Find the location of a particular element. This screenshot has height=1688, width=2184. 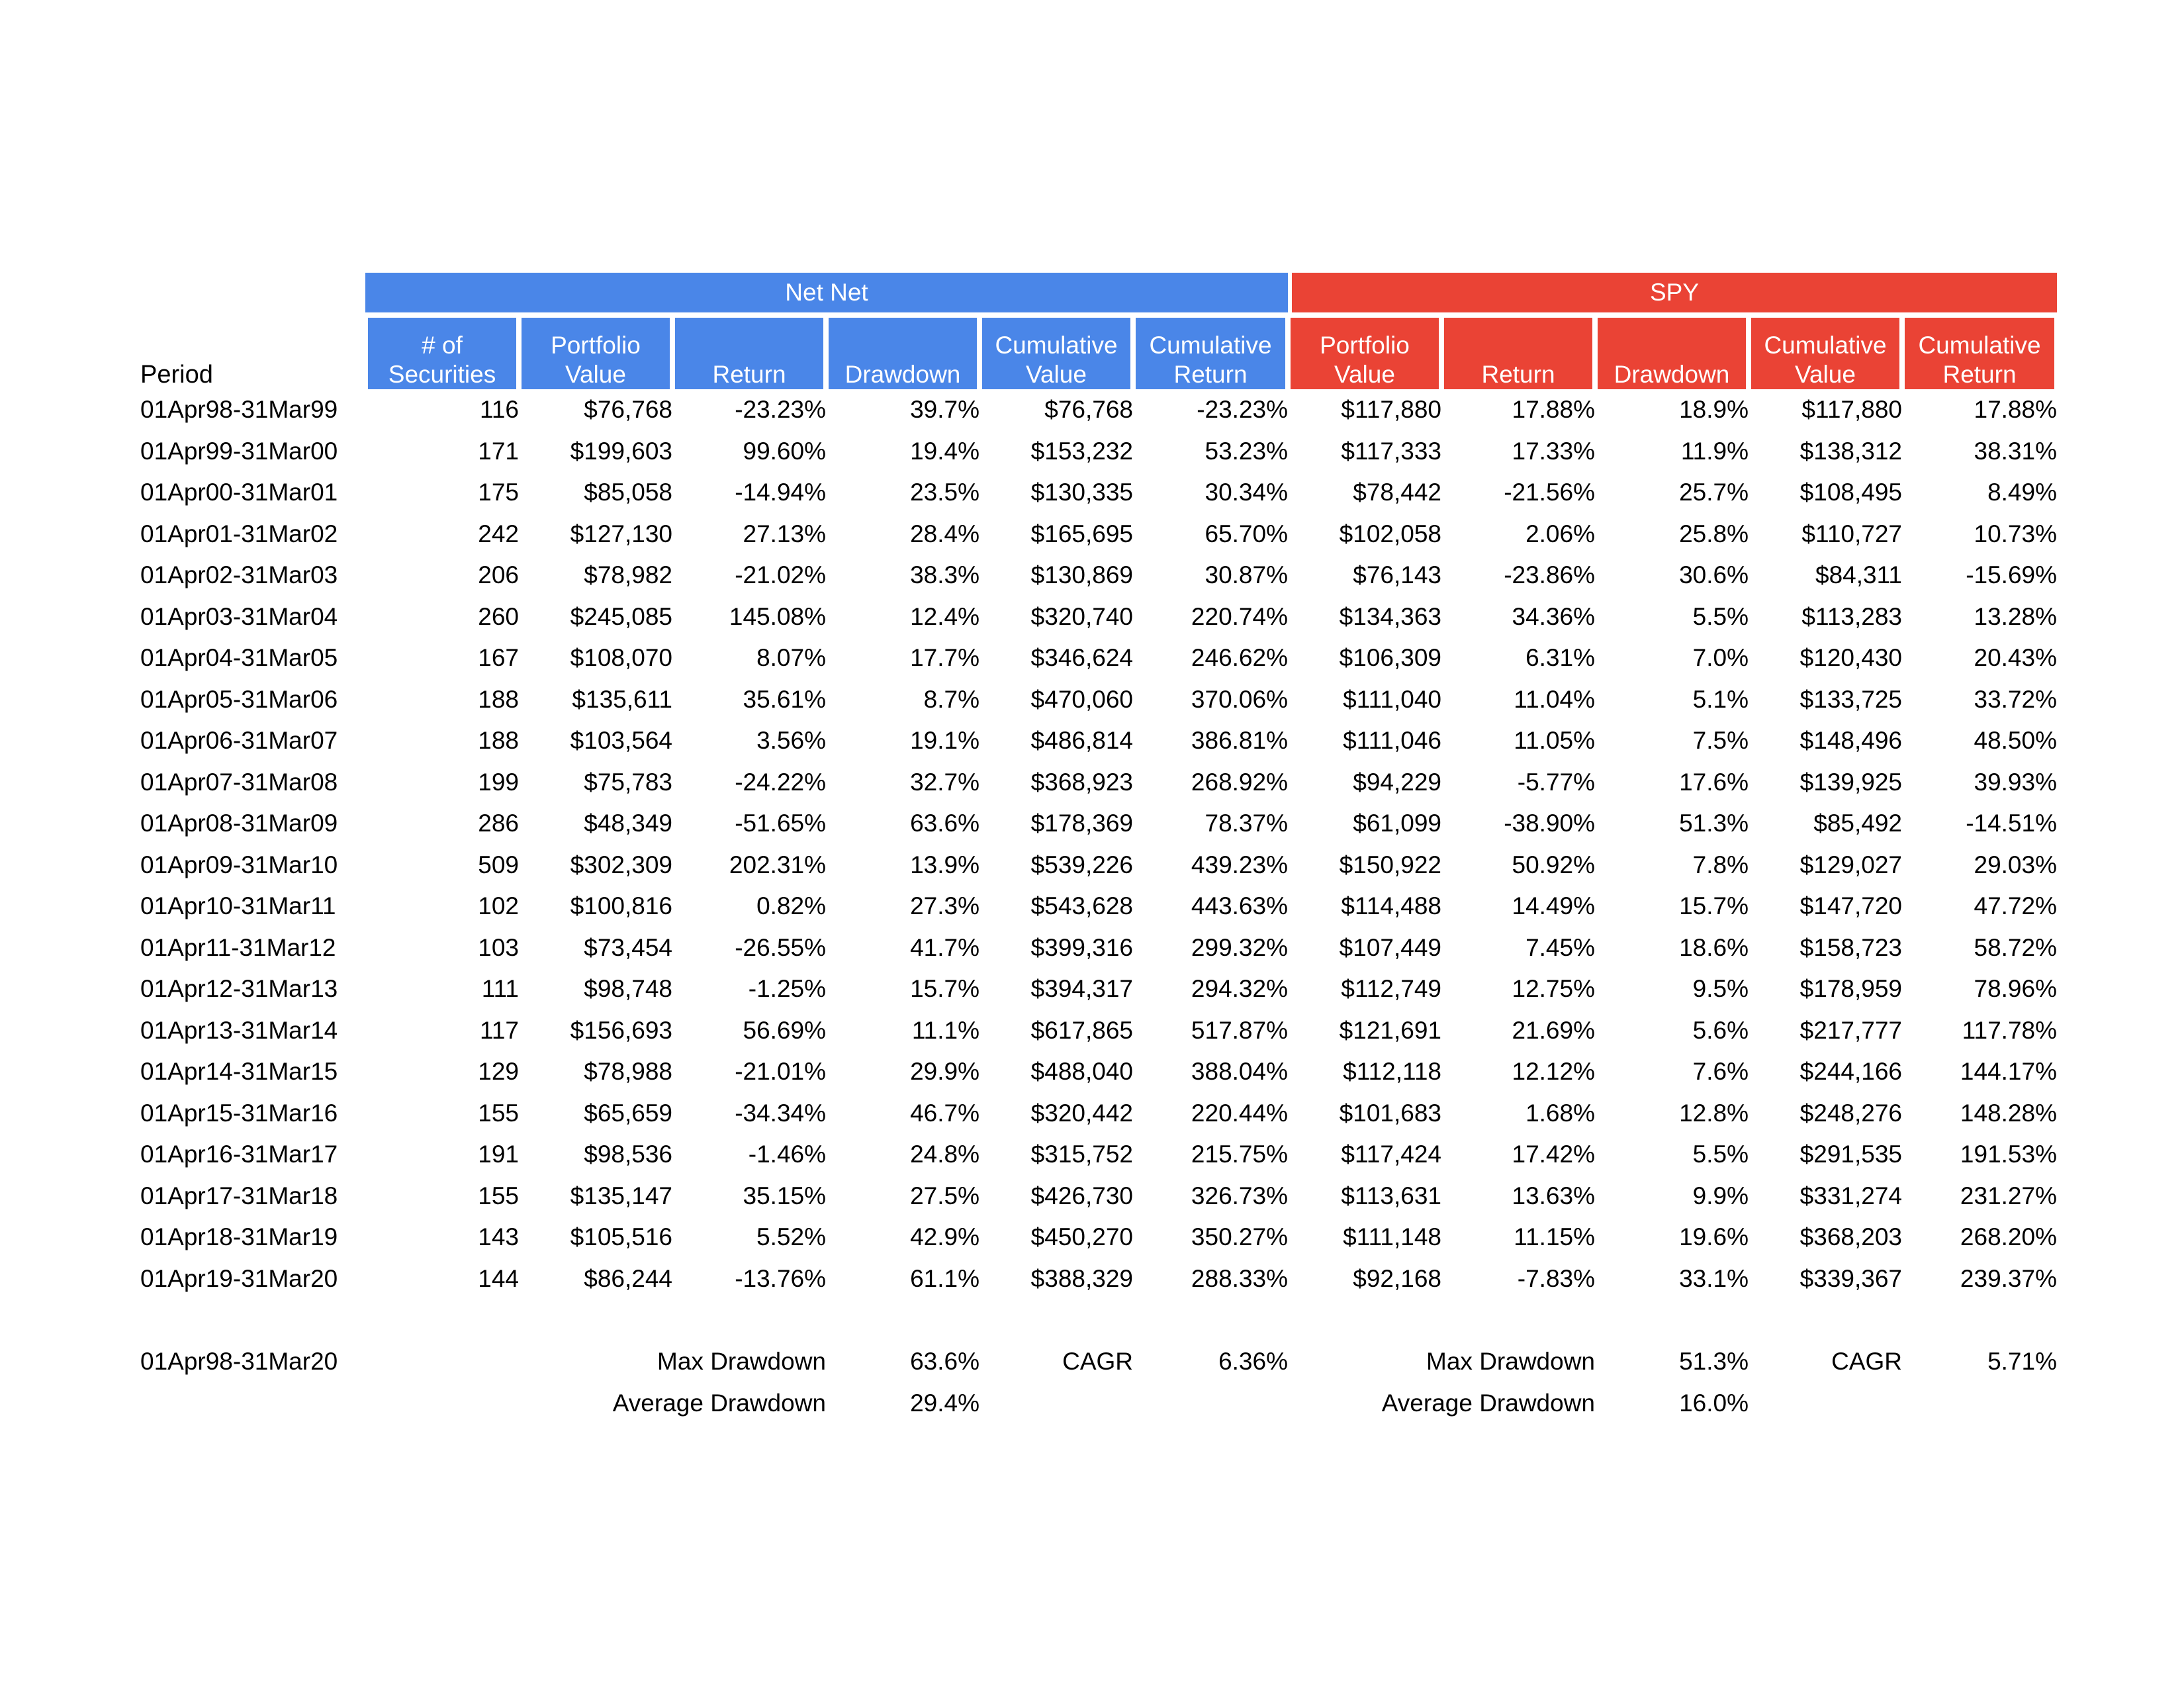

header-line: Value is located at coordinates (595, 374).